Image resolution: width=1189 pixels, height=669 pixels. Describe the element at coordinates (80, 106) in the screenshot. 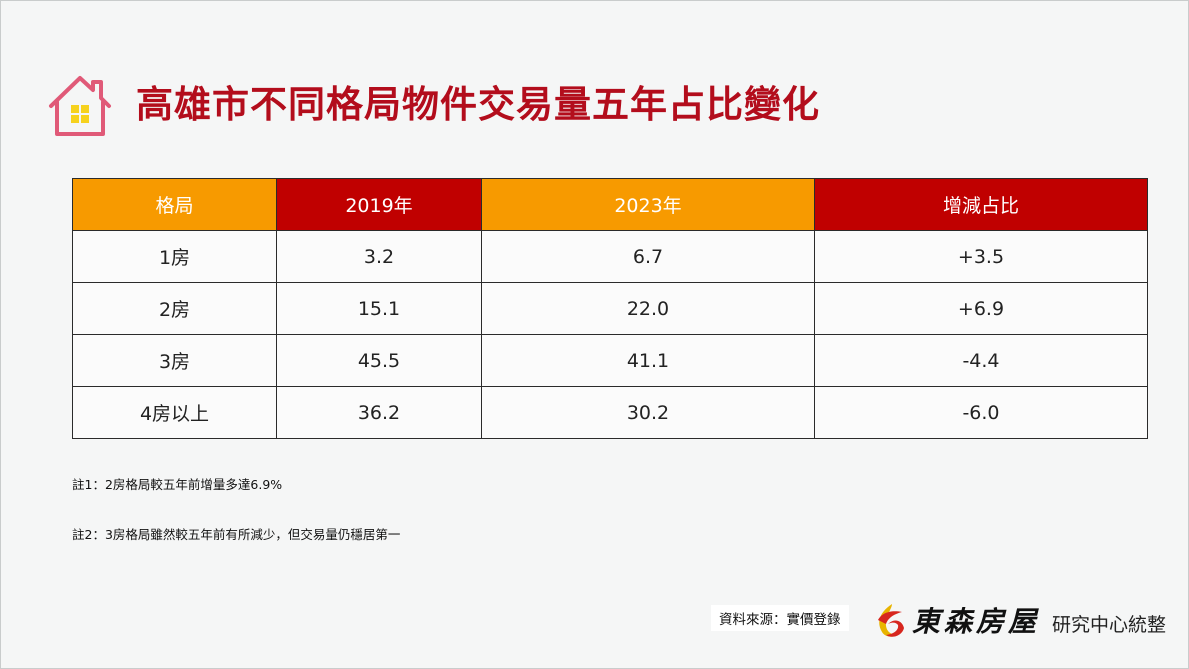

I see `house-icon` at that location.